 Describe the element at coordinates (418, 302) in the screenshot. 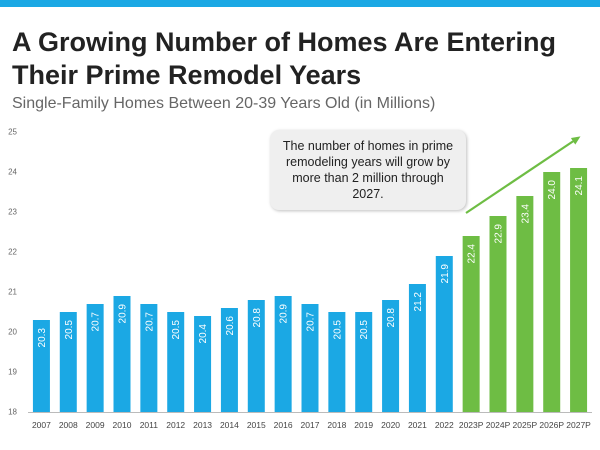

I see `bar-value-label: 21.2` at that location.